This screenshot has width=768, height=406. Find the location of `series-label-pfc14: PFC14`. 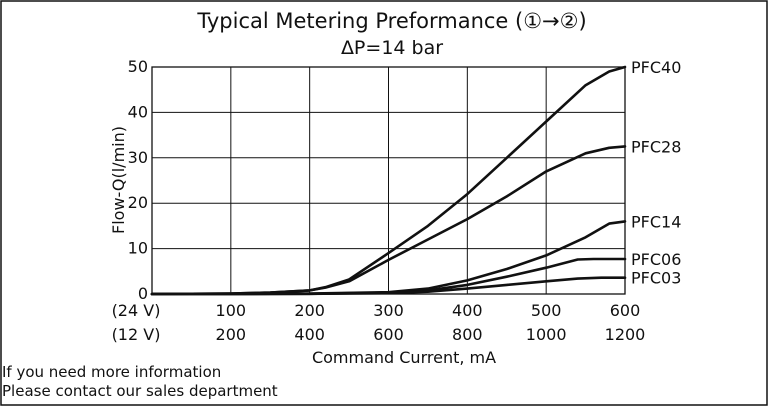

series-label-pfc14: PFC14 is located at coordinates (656, 221).